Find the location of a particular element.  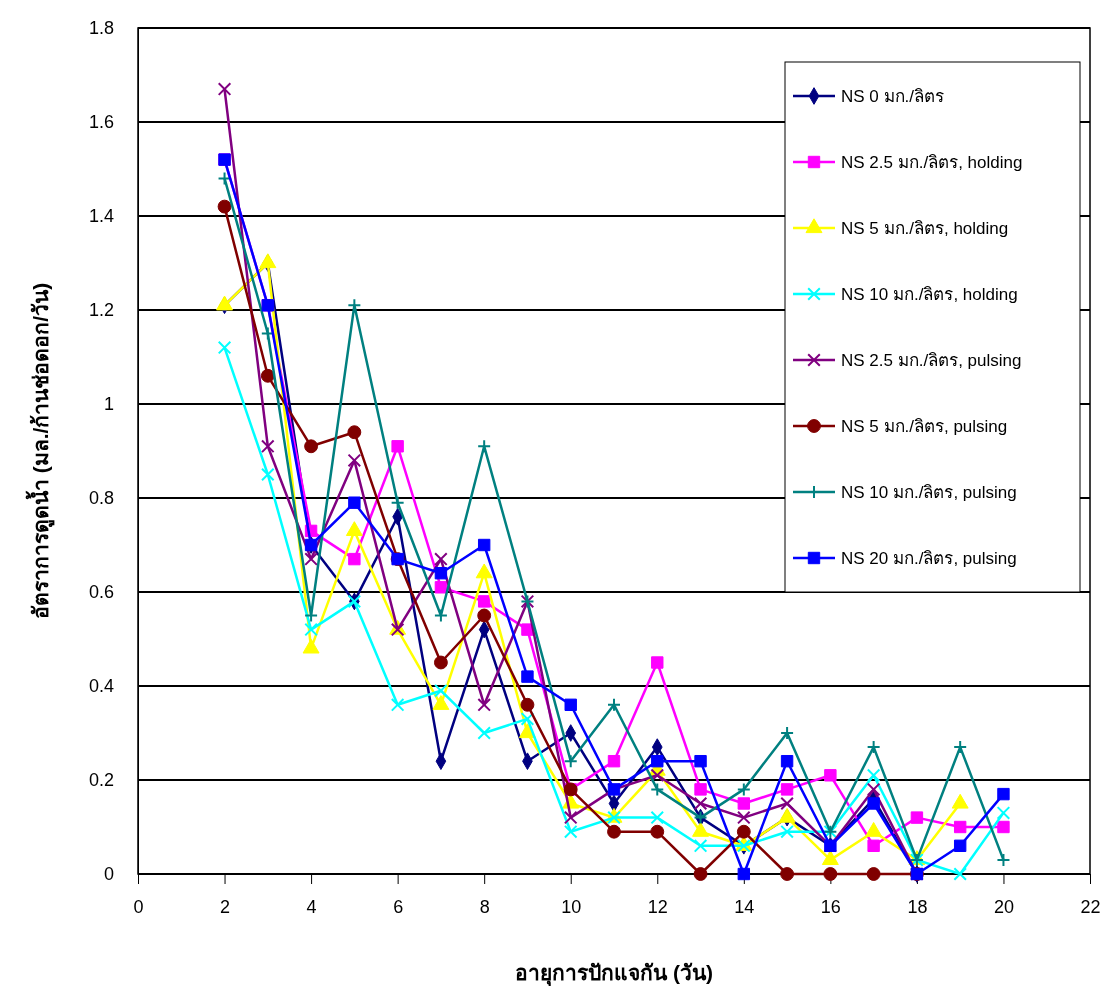

y-tick-label: 0.6 is located at coordinates (101, 592).